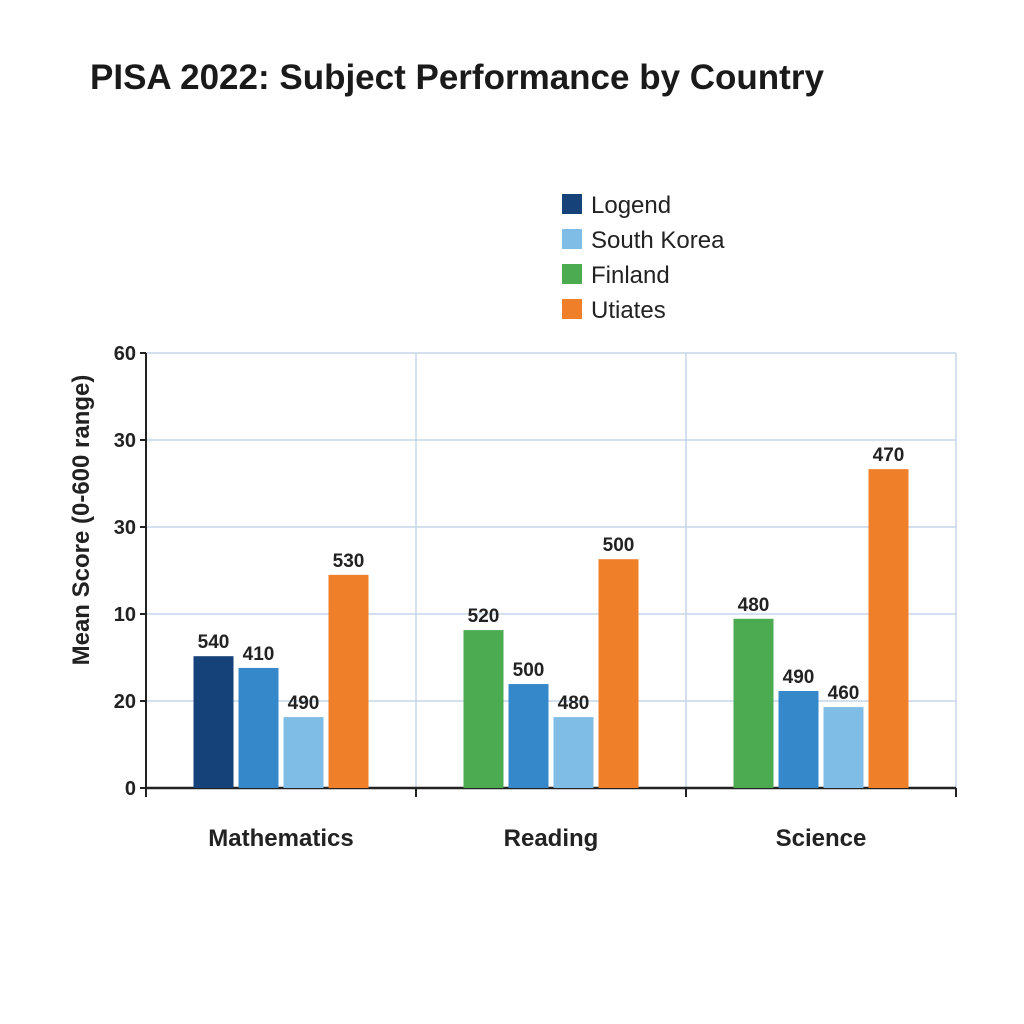 Image resolution: width=1024 pixels, height=1024 pixels. I want to click on y-tick-label: 10, so click(125, 615).